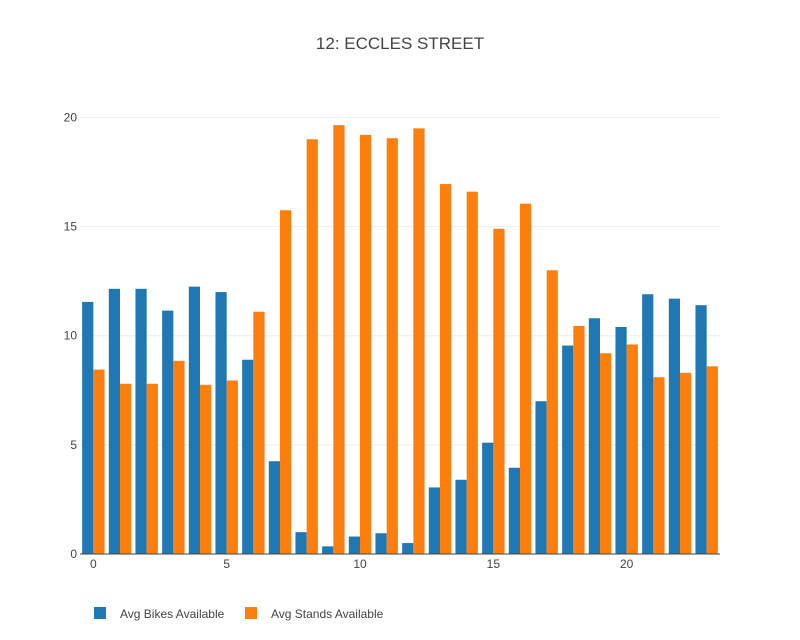  I want to click on y-tick-label: 5, so click(73, 445).